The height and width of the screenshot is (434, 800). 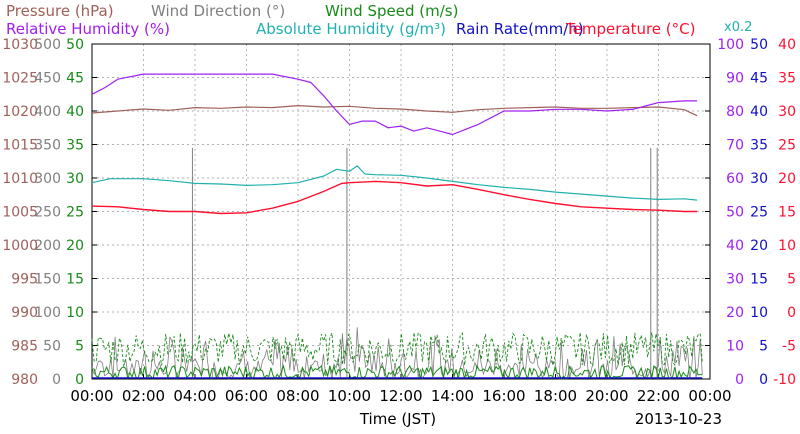 I want to click on rain-tick-label: 45, so click(x=759, y=79).